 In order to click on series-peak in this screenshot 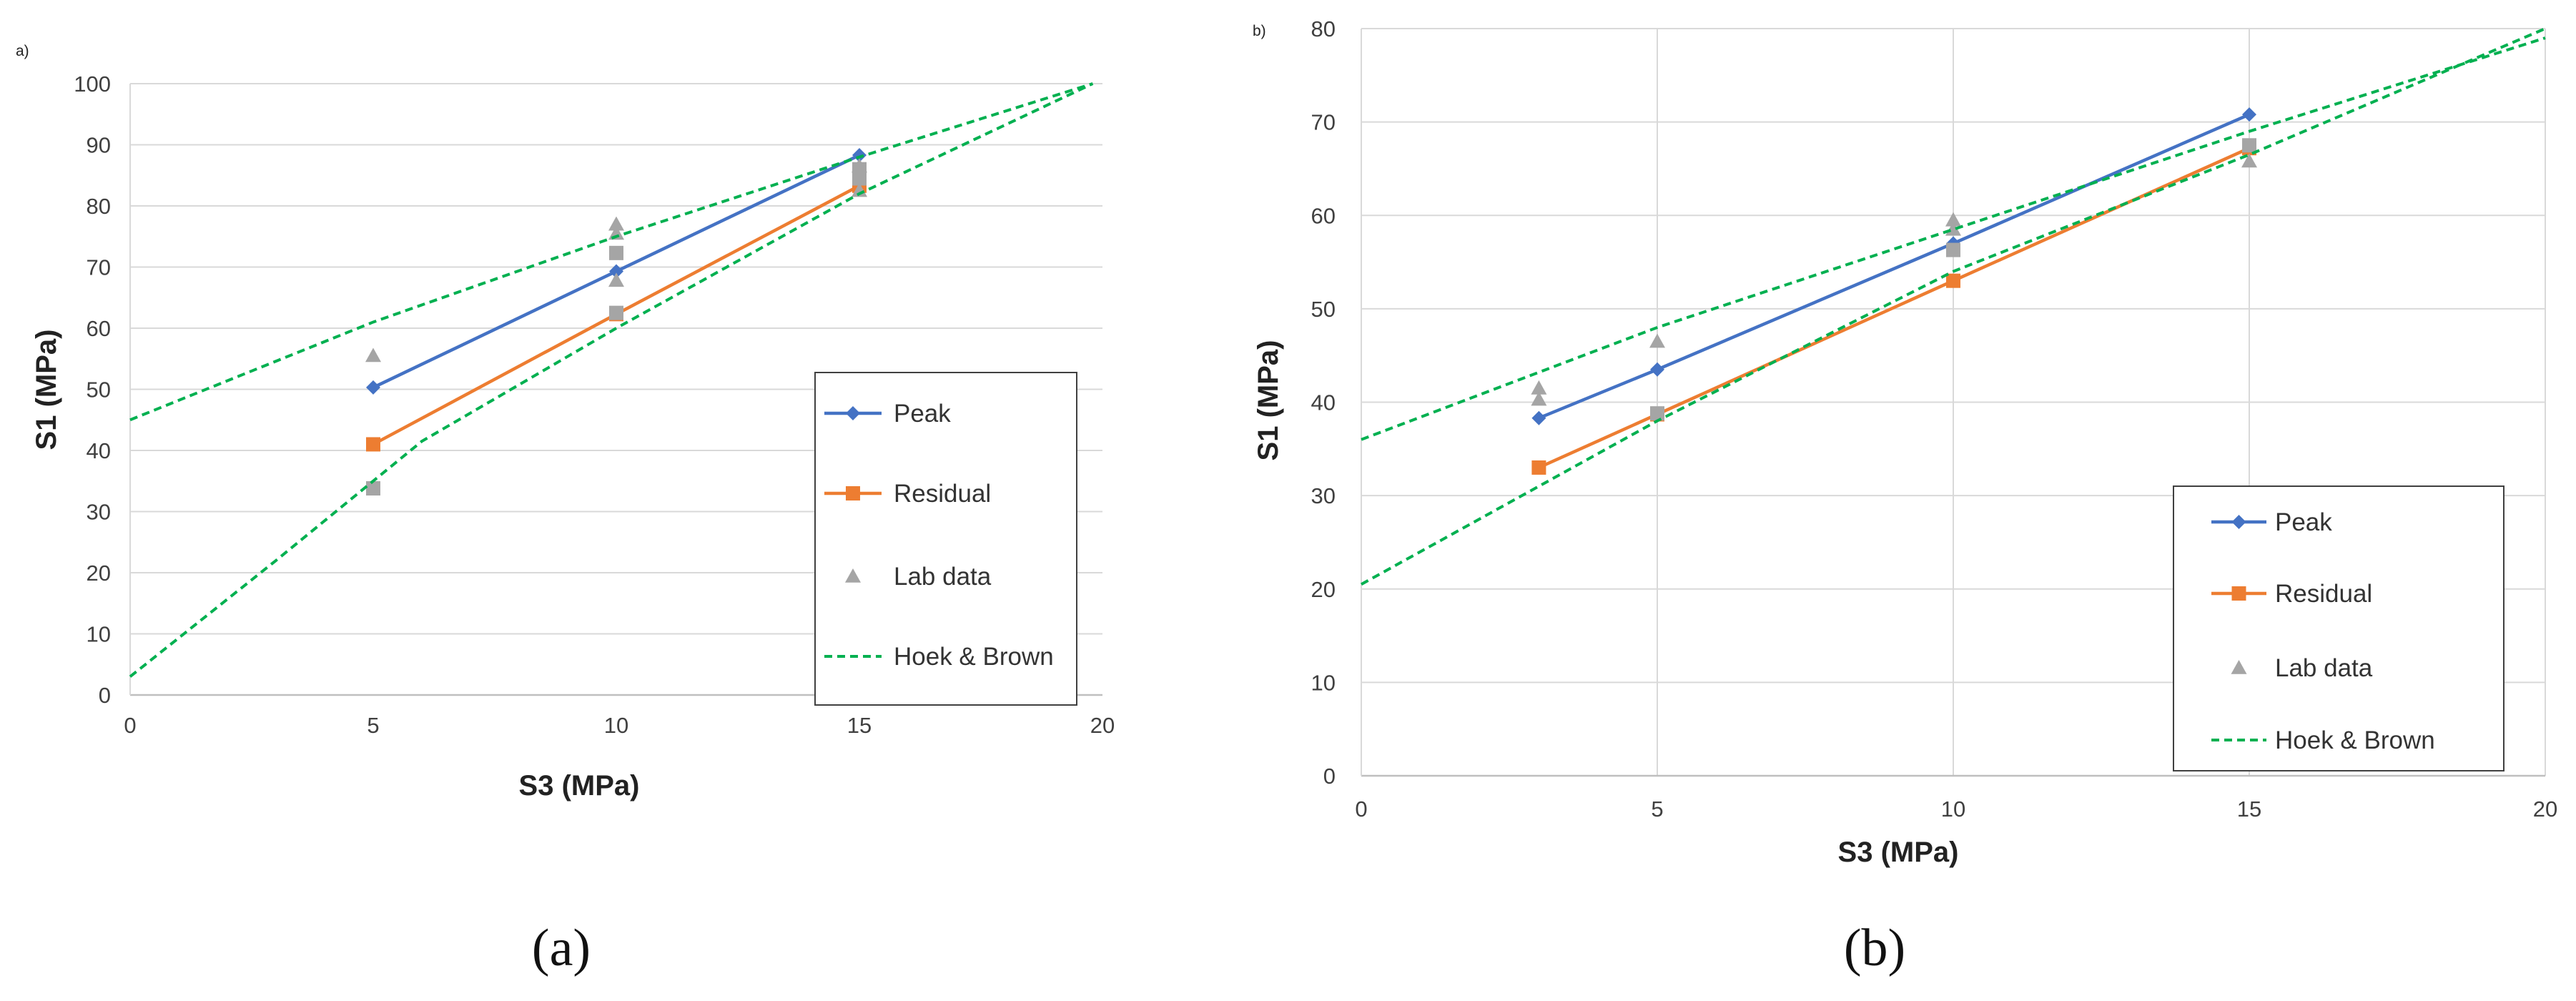, I will do `click(616, 271)`.